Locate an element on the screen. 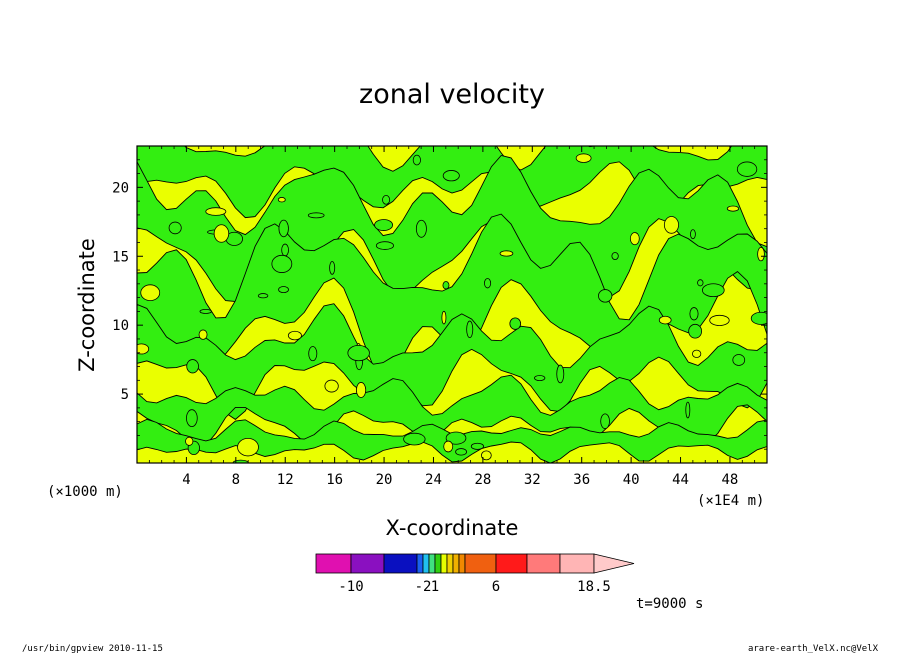 The image size is (904, 654). chart-title: zonal velocity is located at coordinates (452, 94).